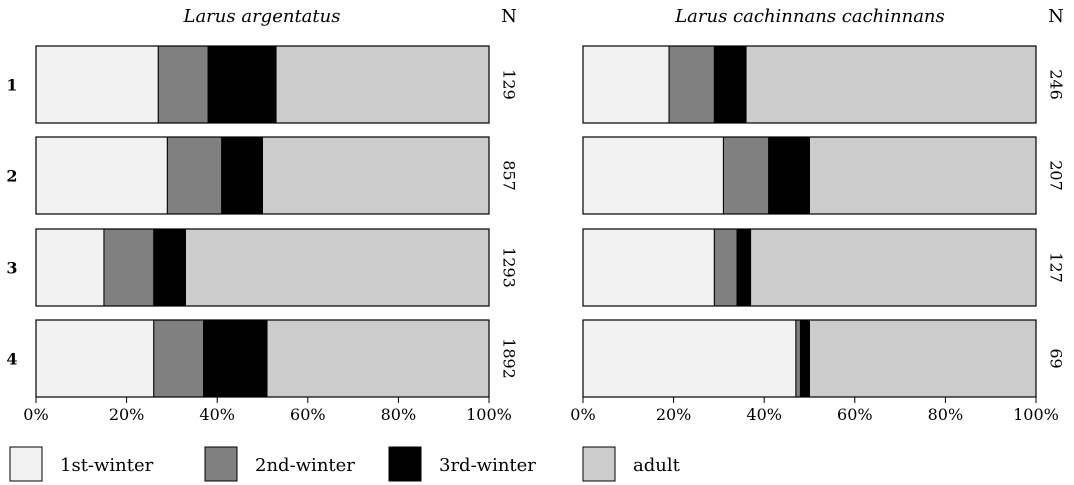 The image size is (1074, 485). What do you see at coordinates (509, 358) in the screenshot?
I see `sample-size-label: 1892` at bounding box center [509, 358].